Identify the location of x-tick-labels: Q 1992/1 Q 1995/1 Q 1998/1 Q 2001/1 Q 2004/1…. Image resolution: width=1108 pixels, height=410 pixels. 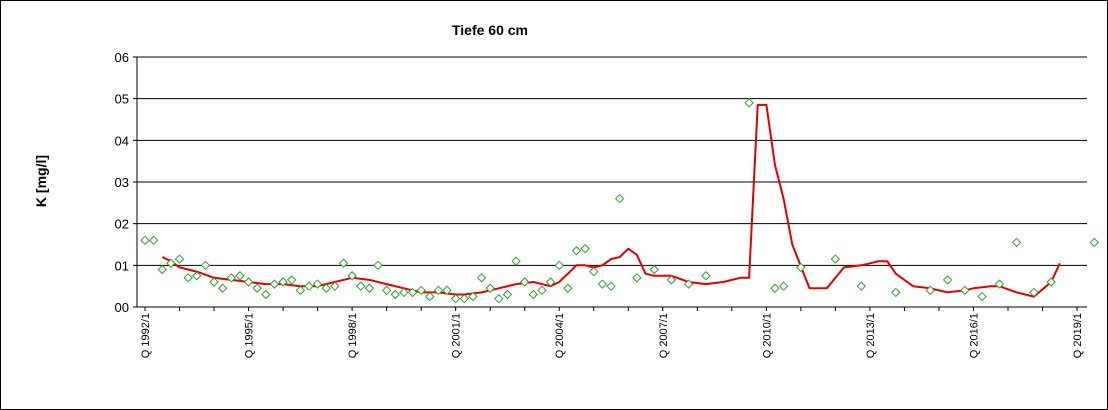
(612, 335).